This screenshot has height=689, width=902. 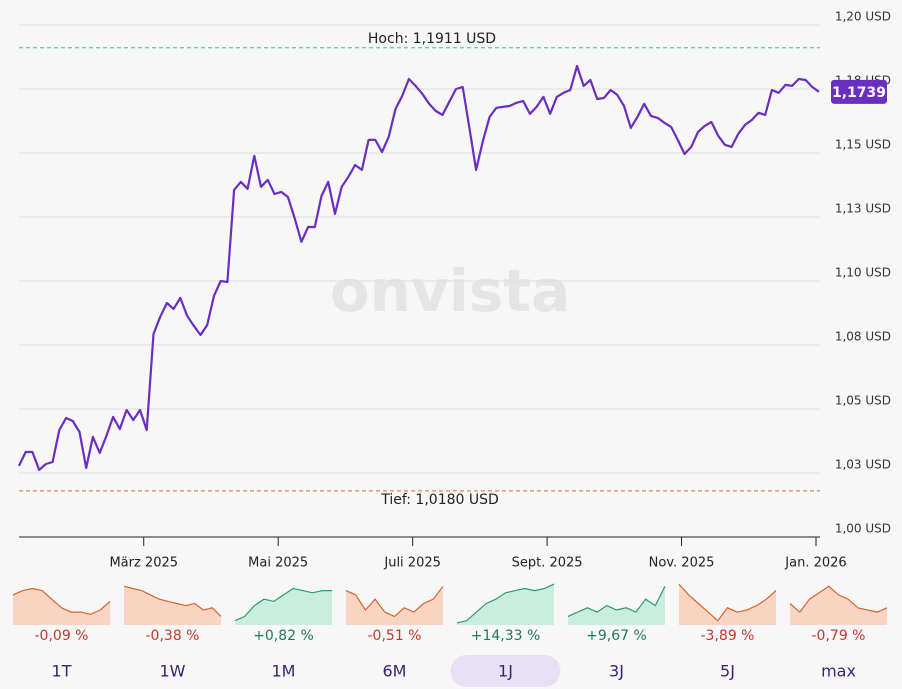 I want to click on y-tick-label: 1,08 USD, so click(x=863, y=337).